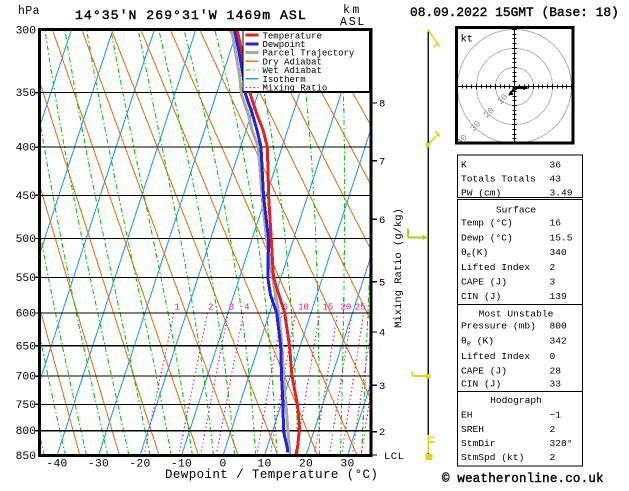  What do you see at coordinates (382, 283) in the screenshot?
I see `svg-text: 5` at bounding box center [382, 283].